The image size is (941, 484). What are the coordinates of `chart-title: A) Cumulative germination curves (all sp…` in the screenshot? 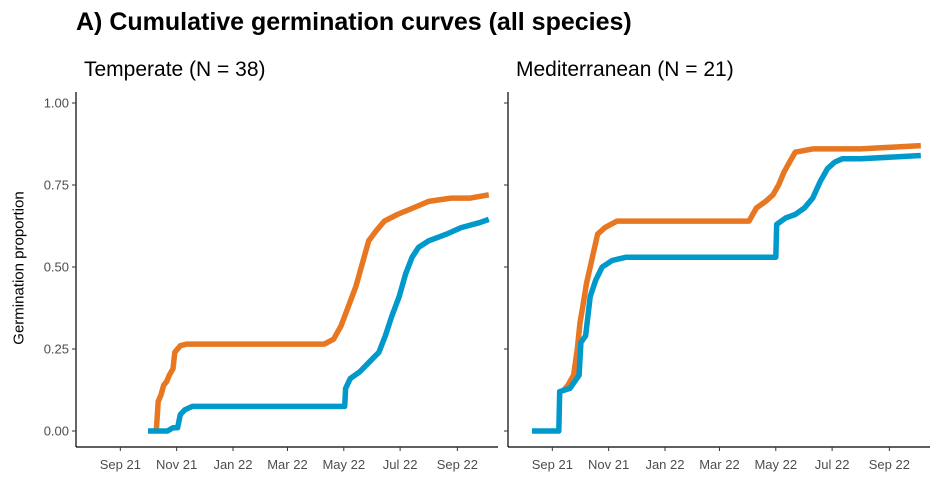 It's located at (354, 22).